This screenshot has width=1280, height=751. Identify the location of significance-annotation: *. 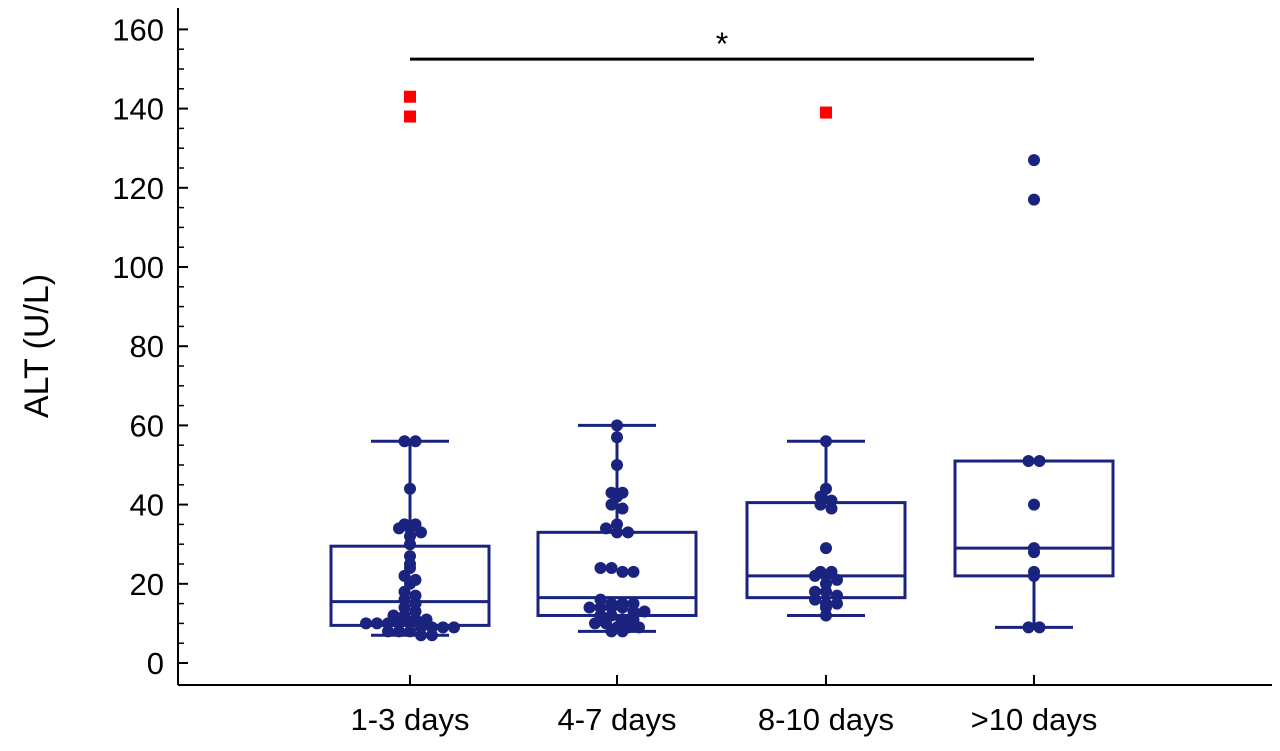
(722, 44).